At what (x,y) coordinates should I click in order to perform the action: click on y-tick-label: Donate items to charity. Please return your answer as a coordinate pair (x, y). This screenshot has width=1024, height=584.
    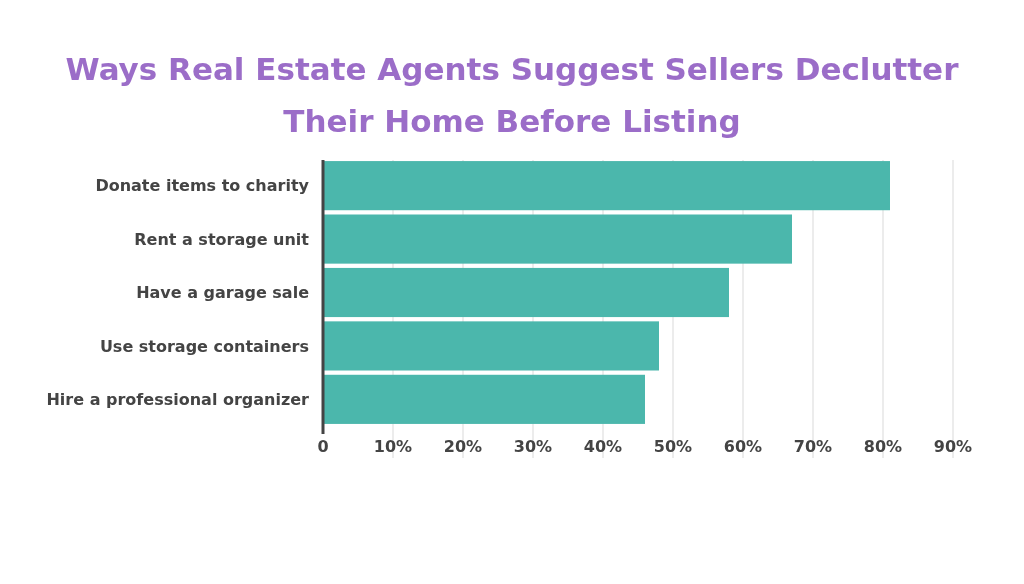
    Looking at the image, I should click on (202, 186).